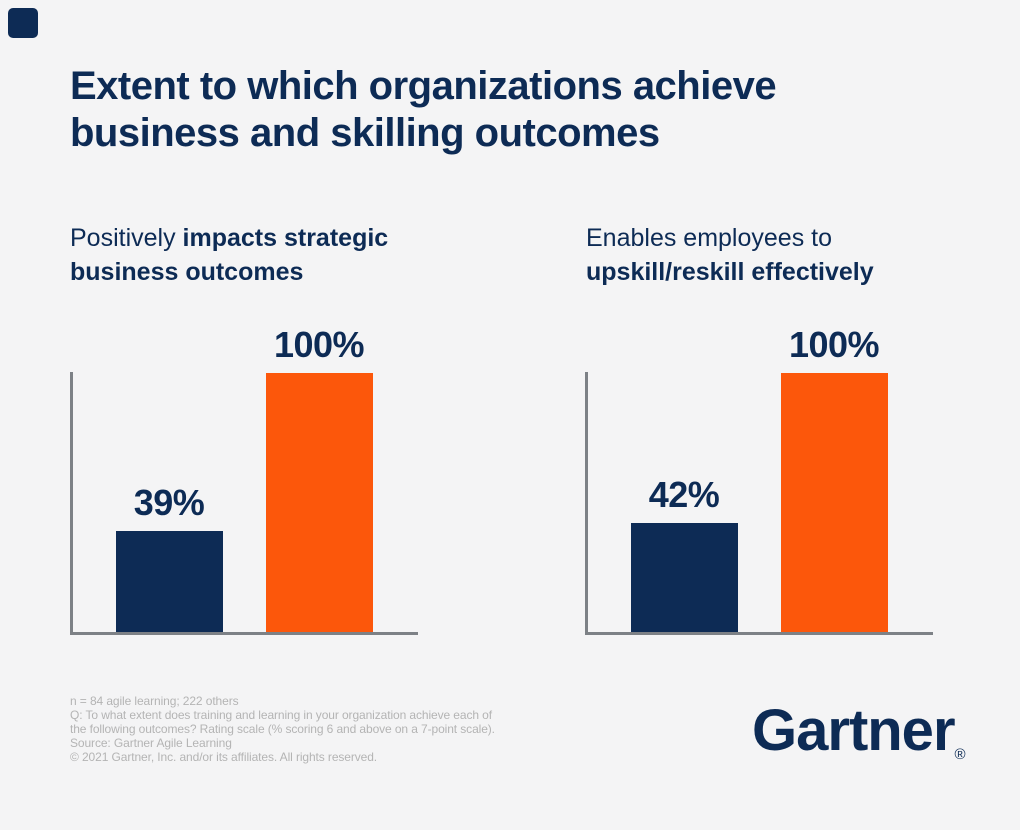  What do you see at coordinates (187, 272) in the screenshot?
I see `panel-1-subtitle-bold-text-2: business outcomes` at bounding box center [187, 272].